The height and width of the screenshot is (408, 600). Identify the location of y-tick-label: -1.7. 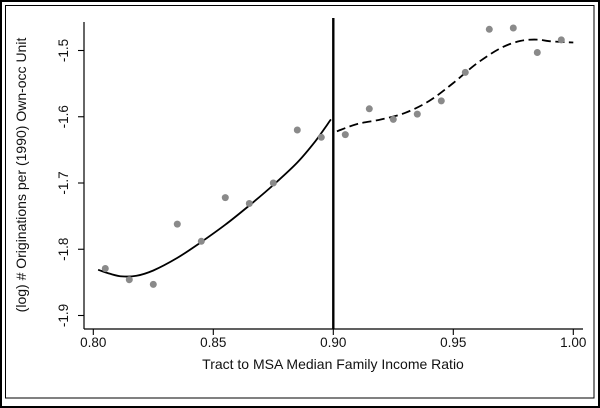
(63, 182).